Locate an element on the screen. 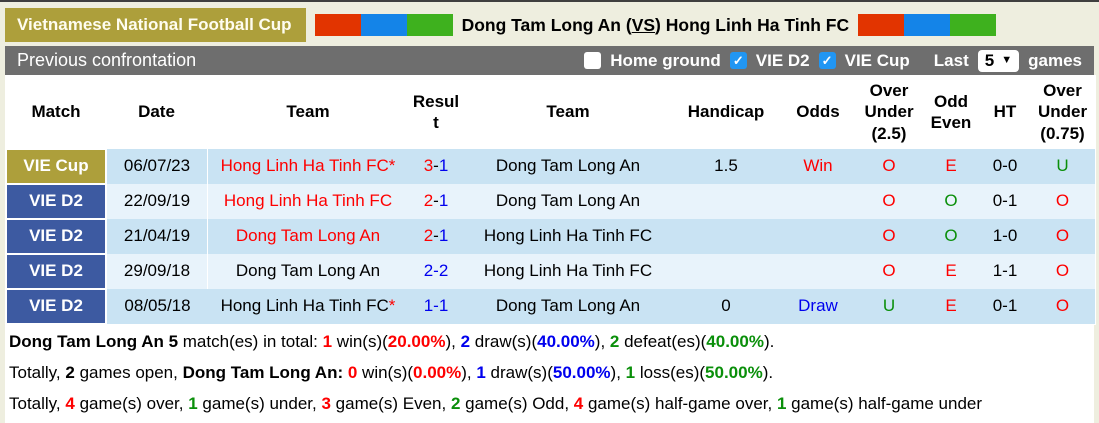  team1-cell: Hong Linh Ha Tinh FC* is located at coordinates (308, 166).